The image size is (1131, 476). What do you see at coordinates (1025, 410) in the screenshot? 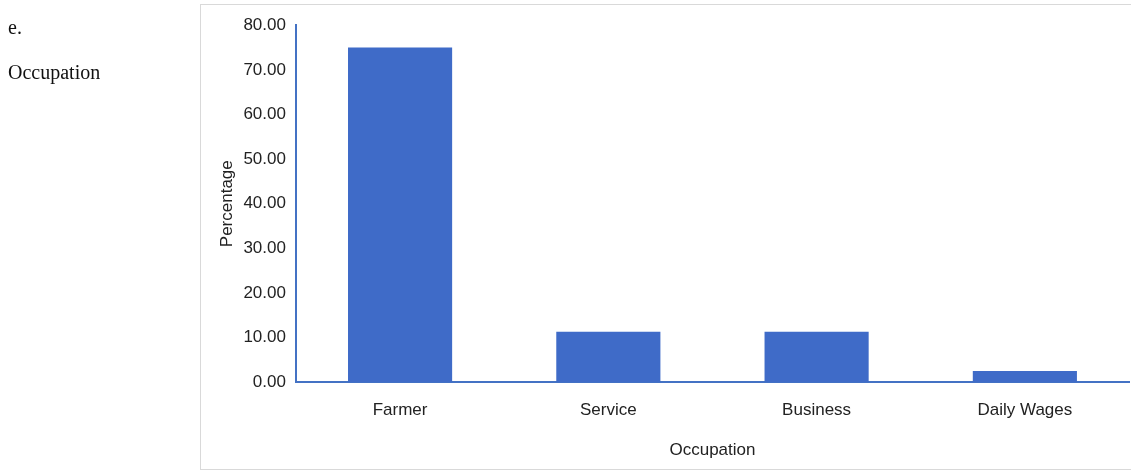
I see `x-tick-label: Daily Wages` at bounding box center [1025, 410].